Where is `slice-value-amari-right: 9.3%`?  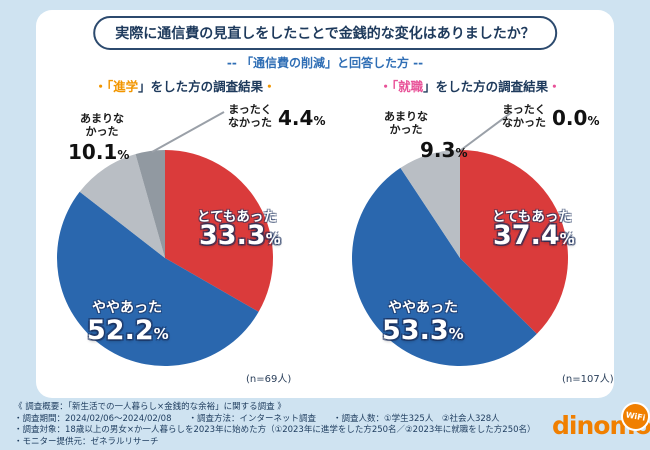 slice-value-amari-right: 9.3% is located at coordinates (444, 150).